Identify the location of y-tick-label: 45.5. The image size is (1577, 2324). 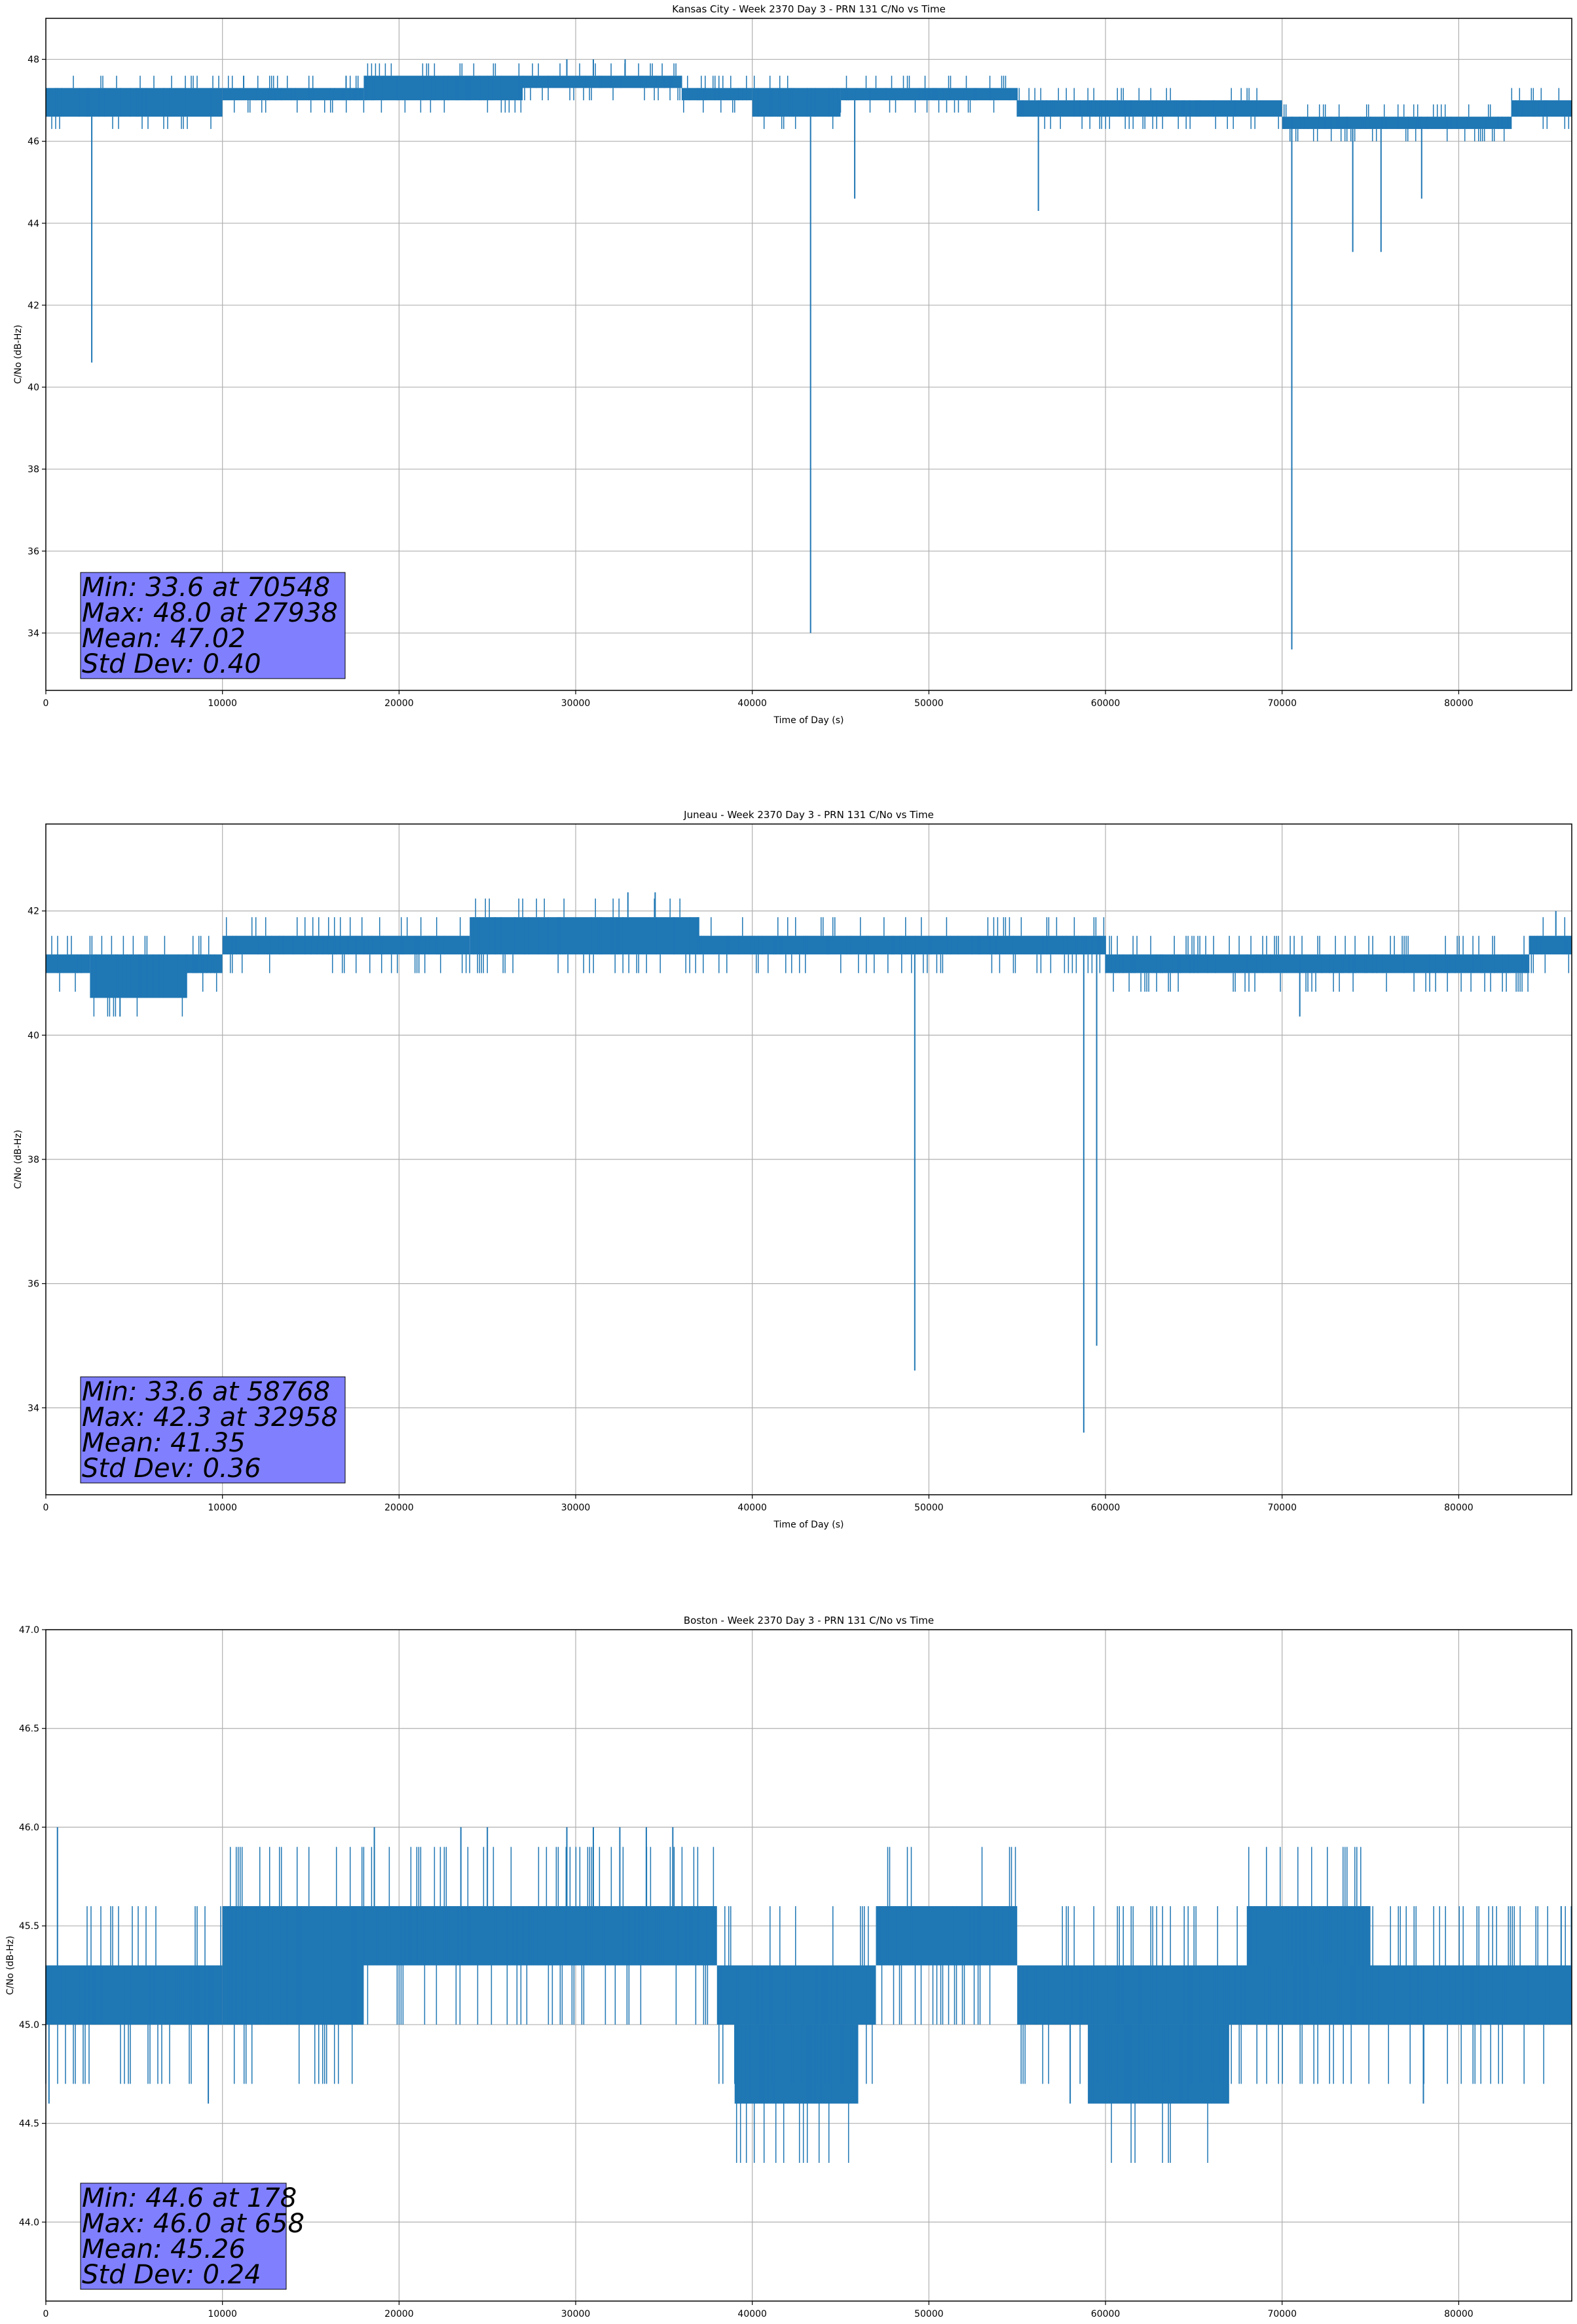
(29, 1926).